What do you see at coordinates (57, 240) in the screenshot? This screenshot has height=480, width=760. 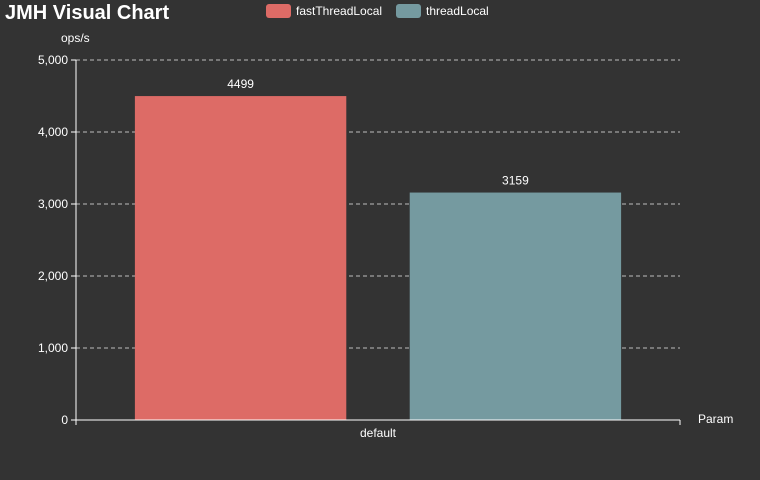 I see `y-axis: 0 1,000 2,000 3,000 4,000 5,000` at bounding box center [57, 240].